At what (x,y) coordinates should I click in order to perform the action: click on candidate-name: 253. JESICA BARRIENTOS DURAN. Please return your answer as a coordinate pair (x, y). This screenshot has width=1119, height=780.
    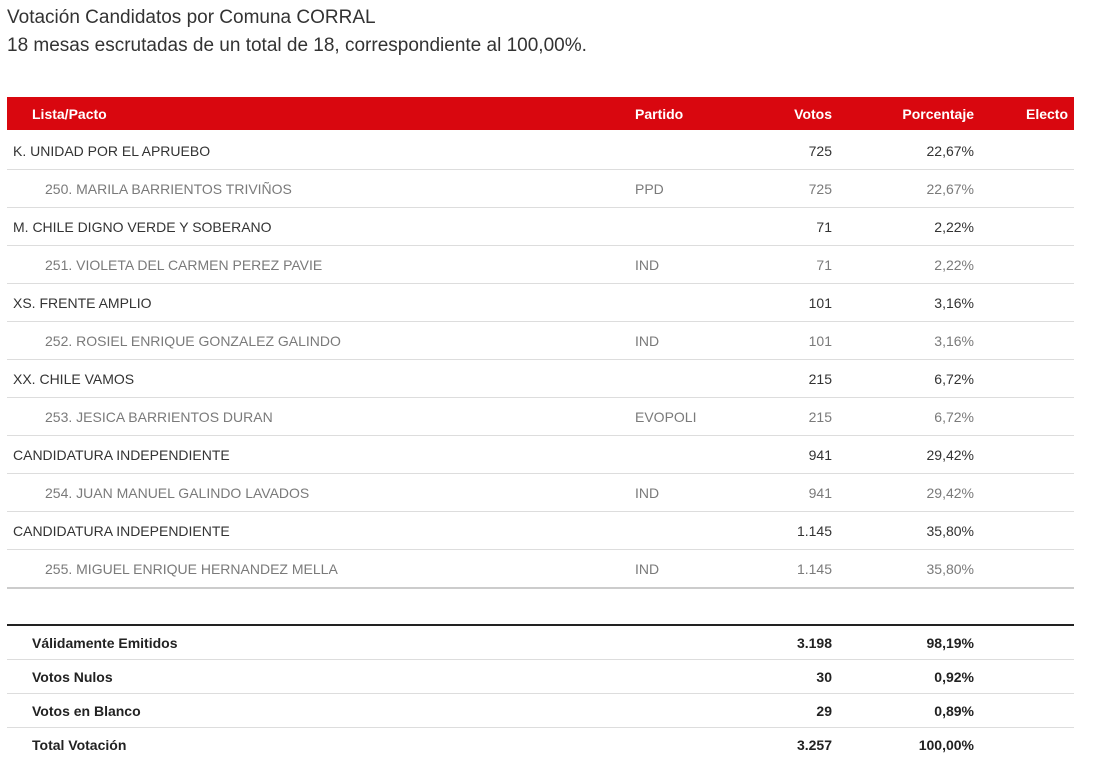
    Looking at the image, I should click on (321, 416).